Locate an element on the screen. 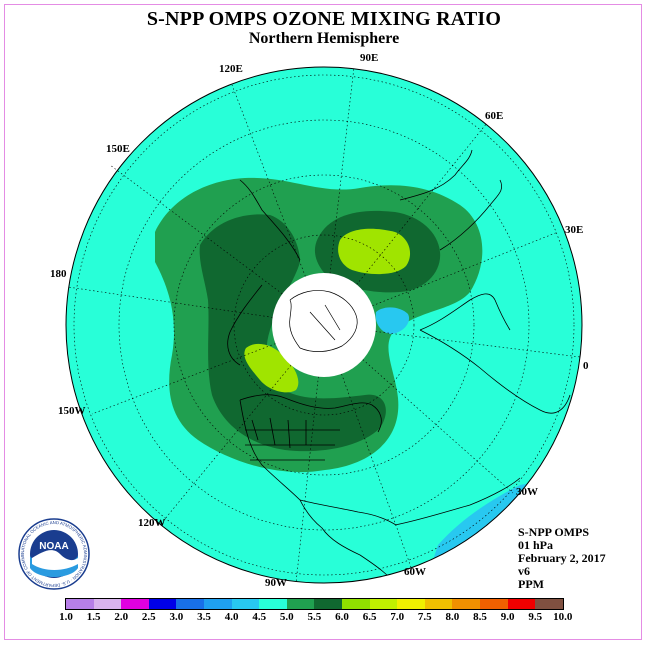  colorbar-tick-label: 7.5 is located at coordinates (424, 617).